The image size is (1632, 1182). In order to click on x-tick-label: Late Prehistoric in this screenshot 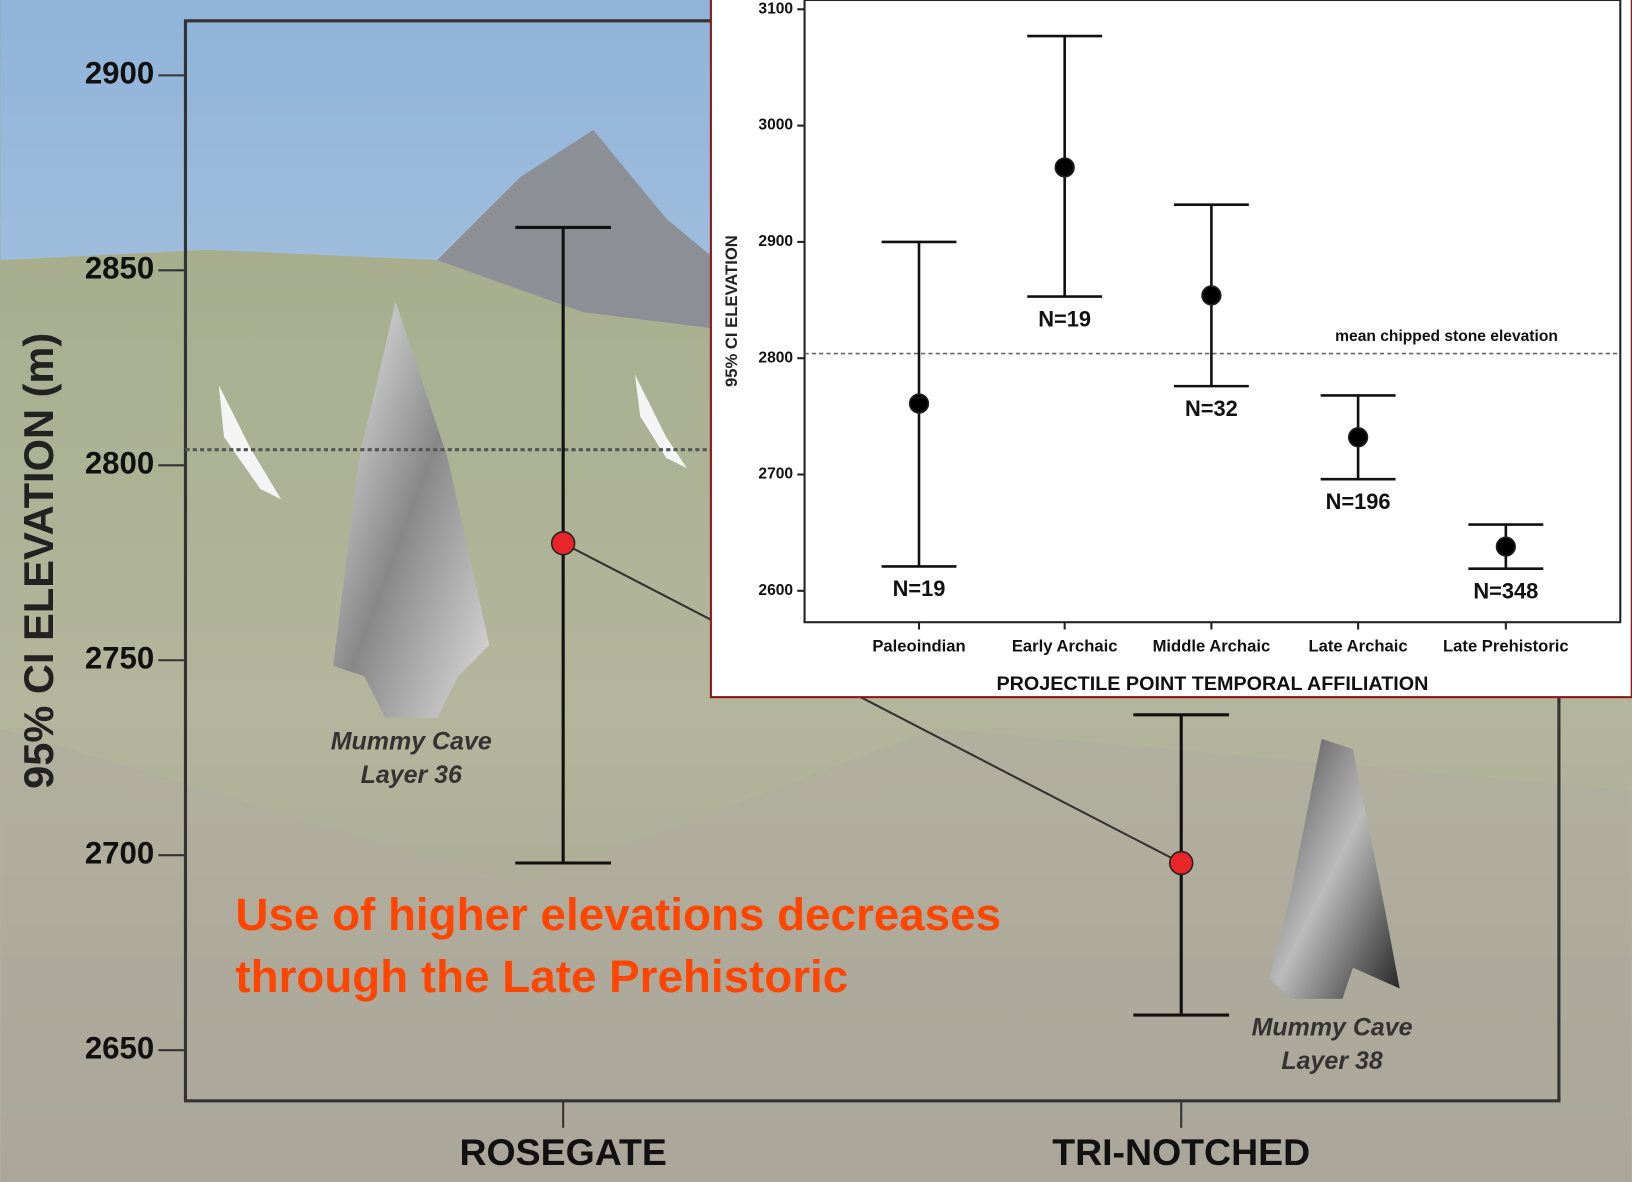, I will do `click(1506, 646)`.